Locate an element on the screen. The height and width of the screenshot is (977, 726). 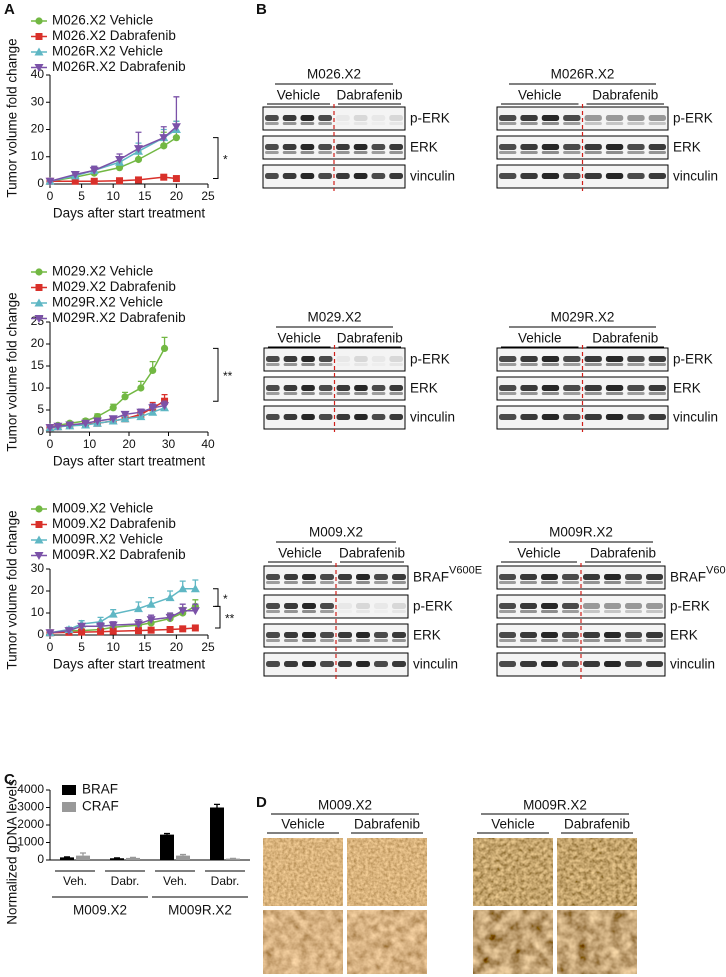
group-label: M009R.X2 is located at coordinates (200, 910).